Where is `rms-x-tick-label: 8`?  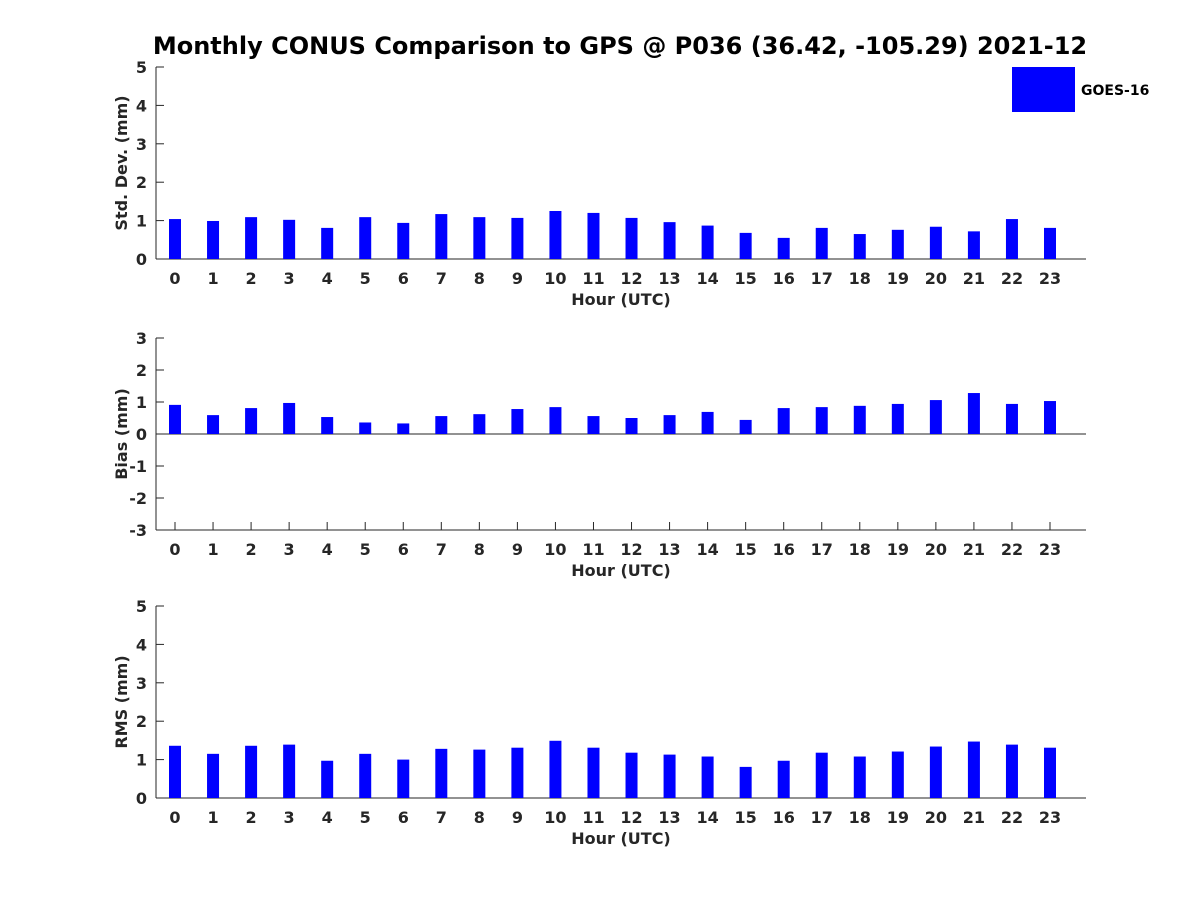 rms-x-tick-label: 8 is located at coordinates (479, 817).